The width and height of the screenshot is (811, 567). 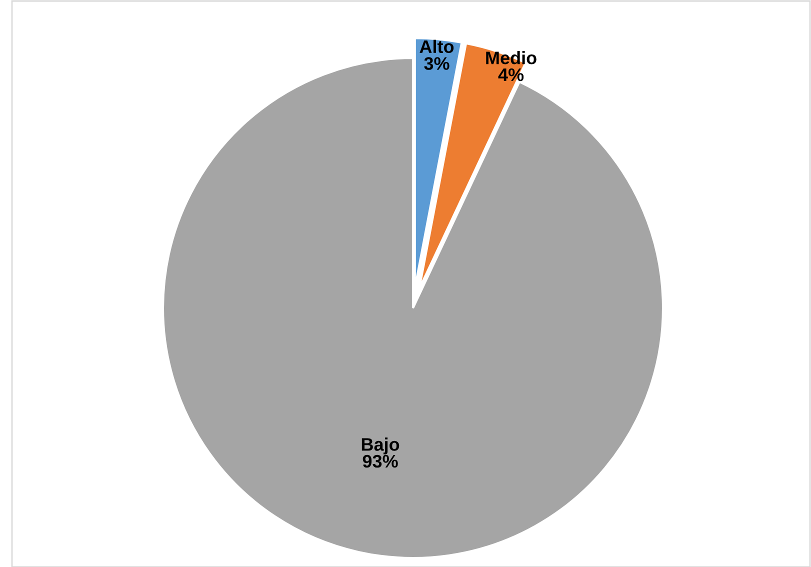 I want to click on data-label: 93%, so click(x=380, y=461).